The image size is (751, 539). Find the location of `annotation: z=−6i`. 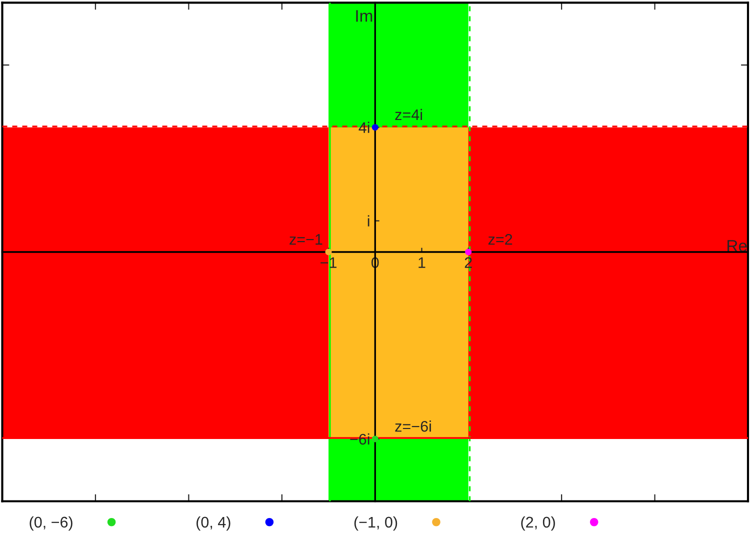

annotation: z=−6i is located at coordinates (413, 426).